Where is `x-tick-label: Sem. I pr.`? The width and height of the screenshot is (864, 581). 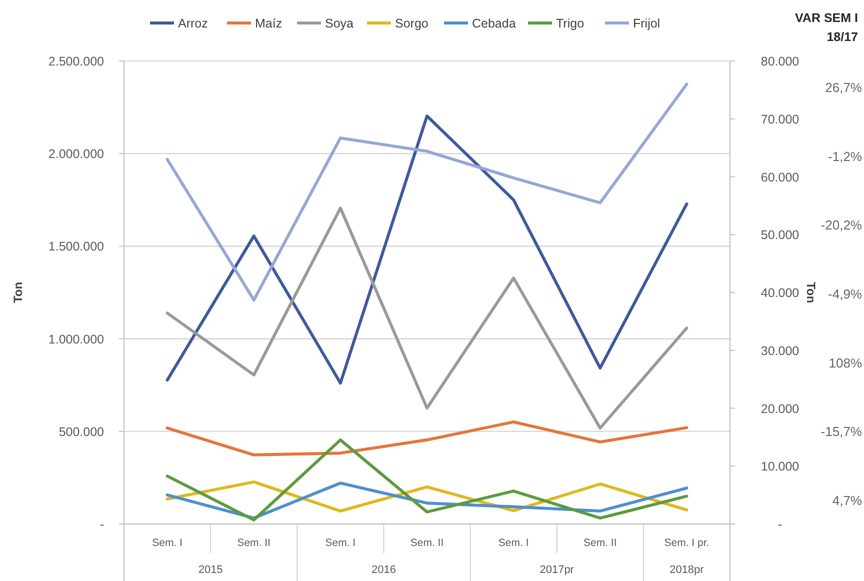
x-tick-label: Sem. I pr. is located at coordinates (687, 543).